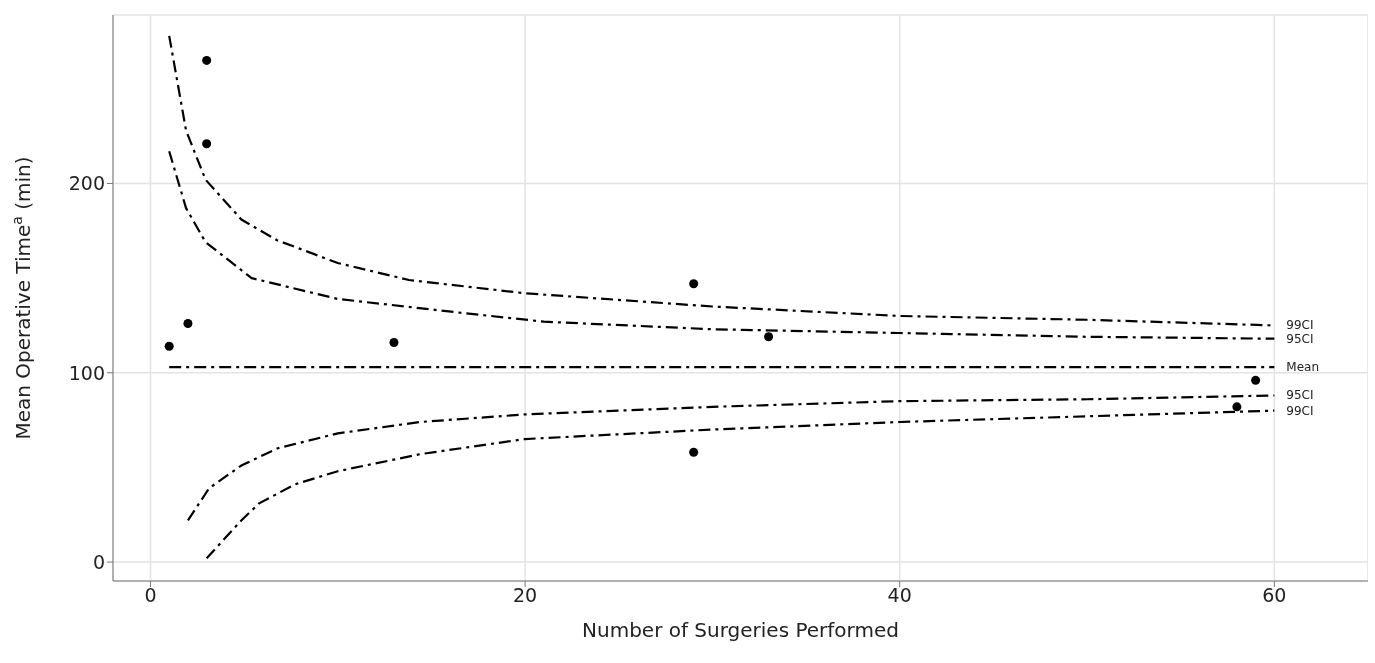 This screenshot has height=663, width=1375. I want to click on x-tick-label: 20, so click(525, 595).